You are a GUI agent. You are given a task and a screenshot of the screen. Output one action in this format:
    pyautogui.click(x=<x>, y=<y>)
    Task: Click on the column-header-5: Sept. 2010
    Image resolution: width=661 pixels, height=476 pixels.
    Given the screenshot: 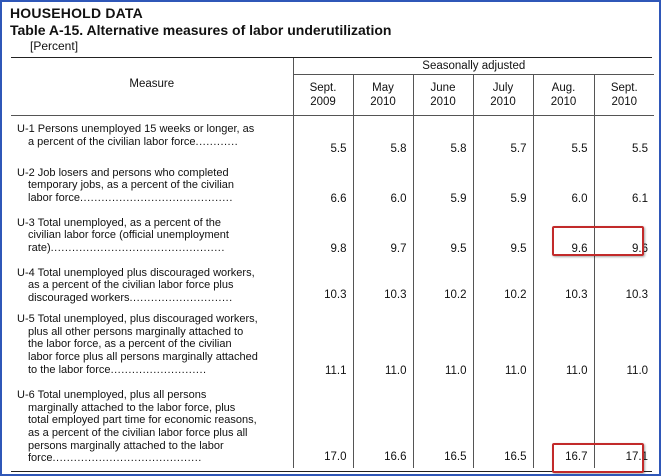 What is the action you would take?
    pyautogui.click(x=624, y=95)
    